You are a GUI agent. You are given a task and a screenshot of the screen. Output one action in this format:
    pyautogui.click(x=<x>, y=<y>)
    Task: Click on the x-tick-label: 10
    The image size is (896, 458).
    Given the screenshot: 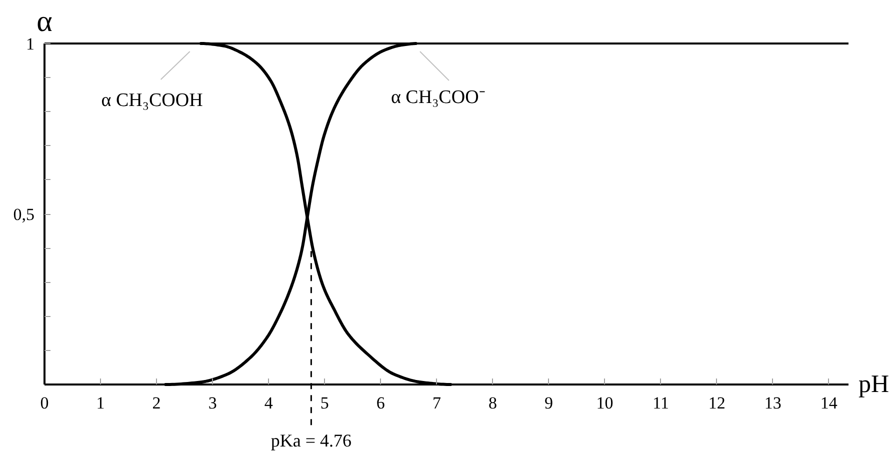 What is the action you would take?
    pyautogui.click(x=605, y=403)
    